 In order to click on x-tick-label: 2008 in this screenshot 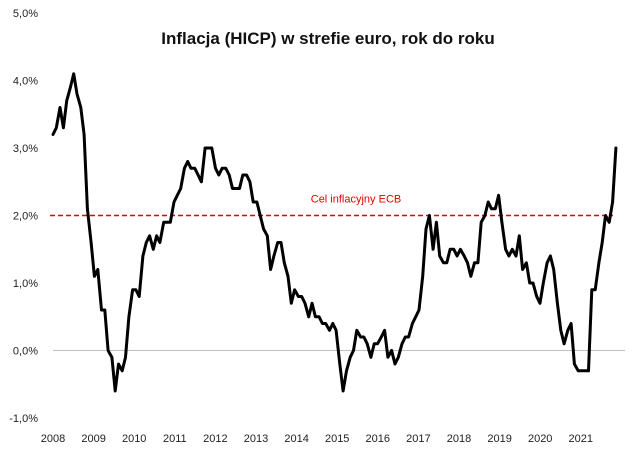, I will do `click(53, 439)`.